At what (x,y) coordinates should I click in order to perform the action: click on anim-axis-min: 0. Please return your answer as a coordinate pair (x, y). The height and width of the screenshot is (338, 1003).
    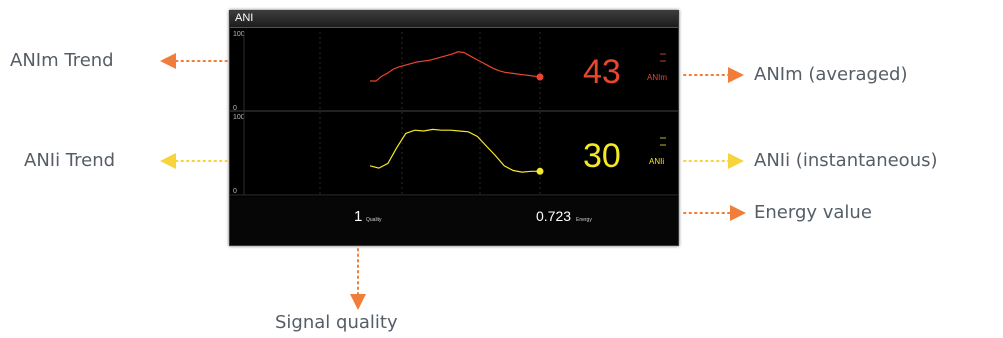
    Looking at the image, I should click on (235, 108).